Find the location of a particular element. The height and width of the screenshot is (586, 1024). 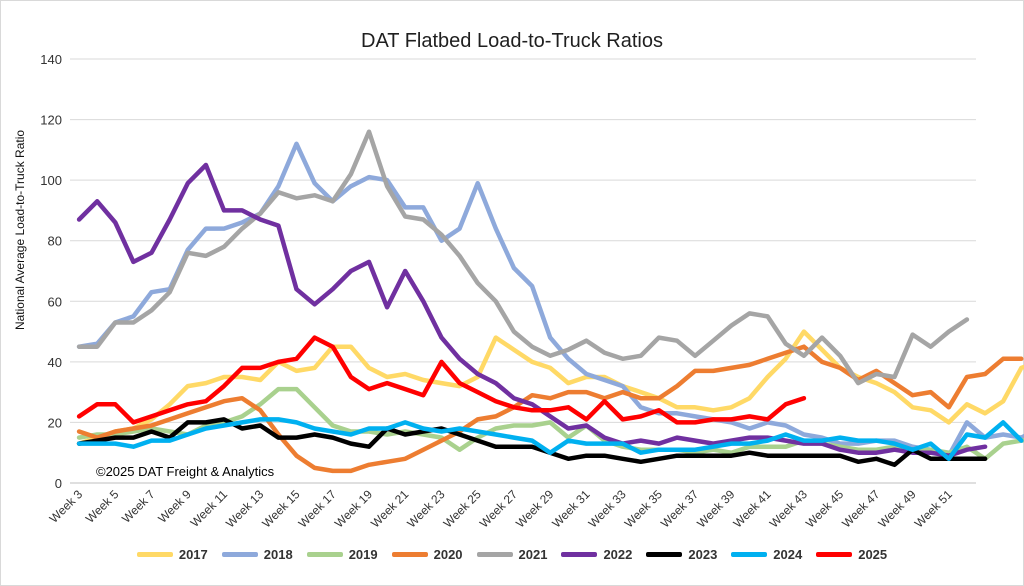

y-tick-label: 120 is located at coordinates (51, 120).